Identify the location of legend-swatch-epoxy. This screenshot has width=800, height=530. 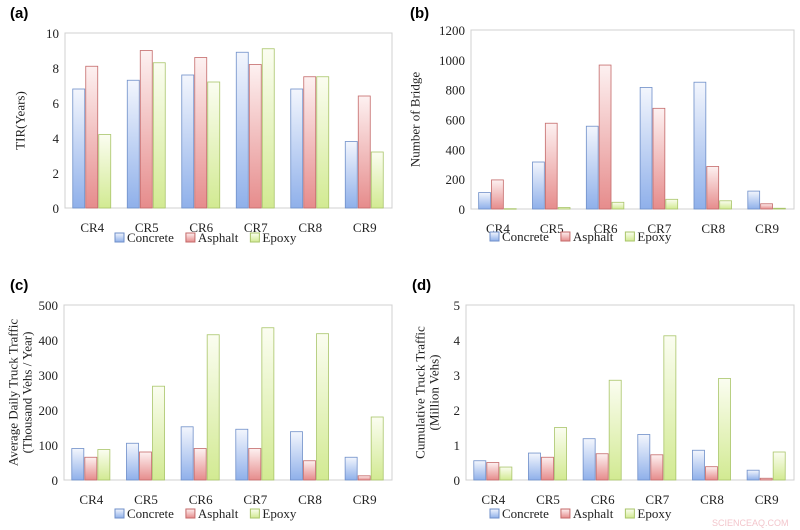
(629, 236).